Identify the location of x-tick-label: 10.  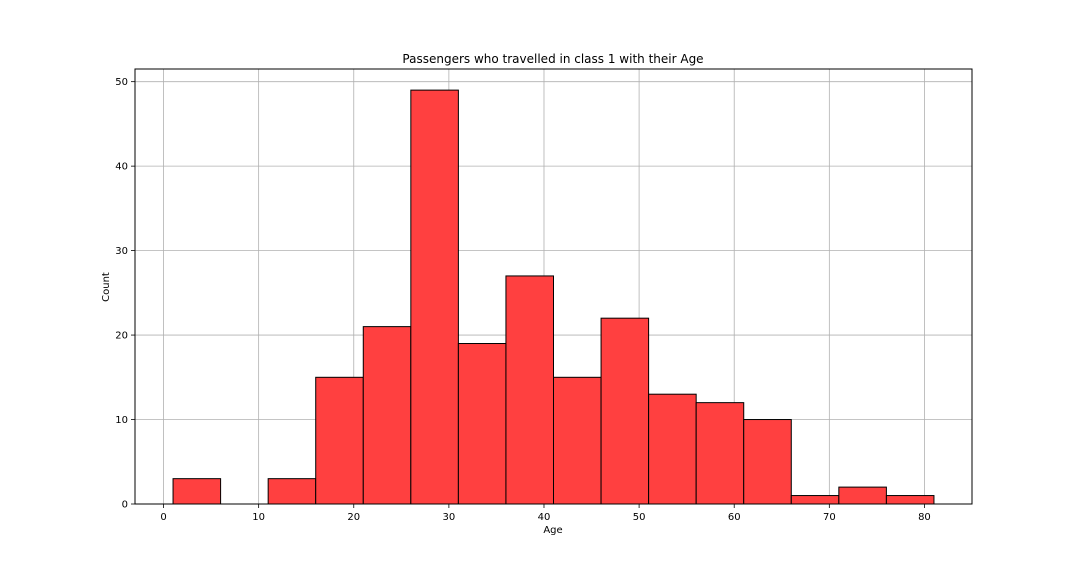
(258, 517).